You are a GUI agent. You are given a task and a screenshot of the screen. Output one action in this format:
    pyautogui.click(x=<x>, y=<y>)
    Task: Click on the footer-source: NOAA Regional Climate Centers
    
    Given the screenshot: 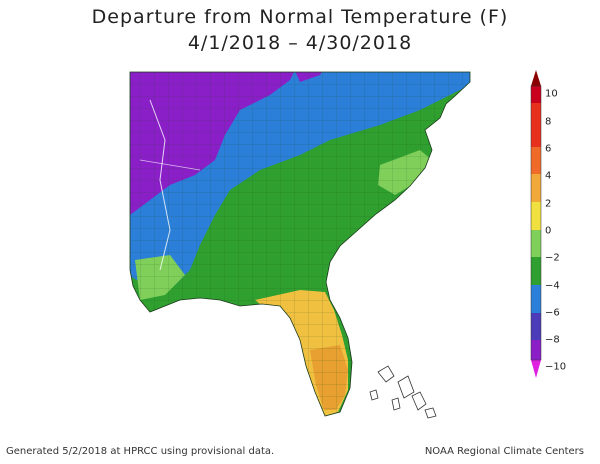 What is the action you would take?
    pyautogui.click(x=504, y=451)
    